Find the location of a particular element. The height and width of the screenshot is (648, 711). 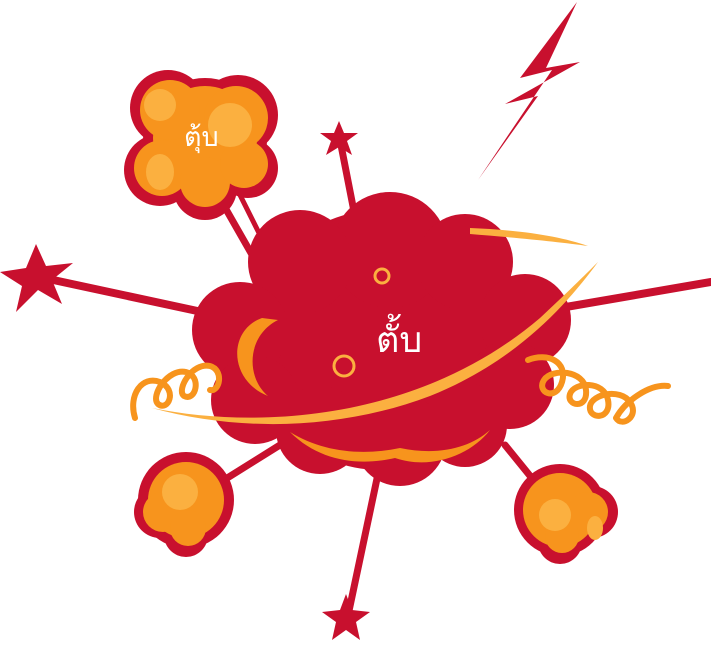

small-sound-label: ตุ้บ is located at coordinates (201, 138).